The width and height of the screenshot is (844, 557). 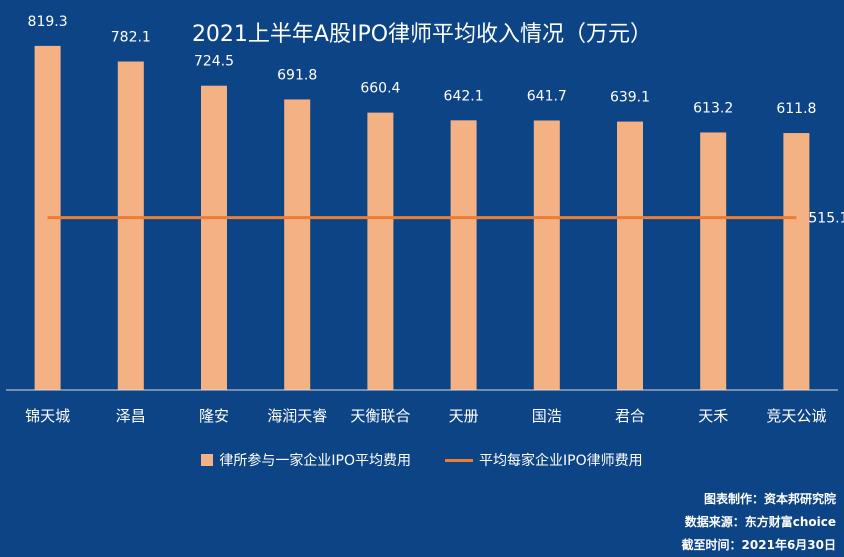 I want to click on category-label: 国浩, so click(x=547, y=416).